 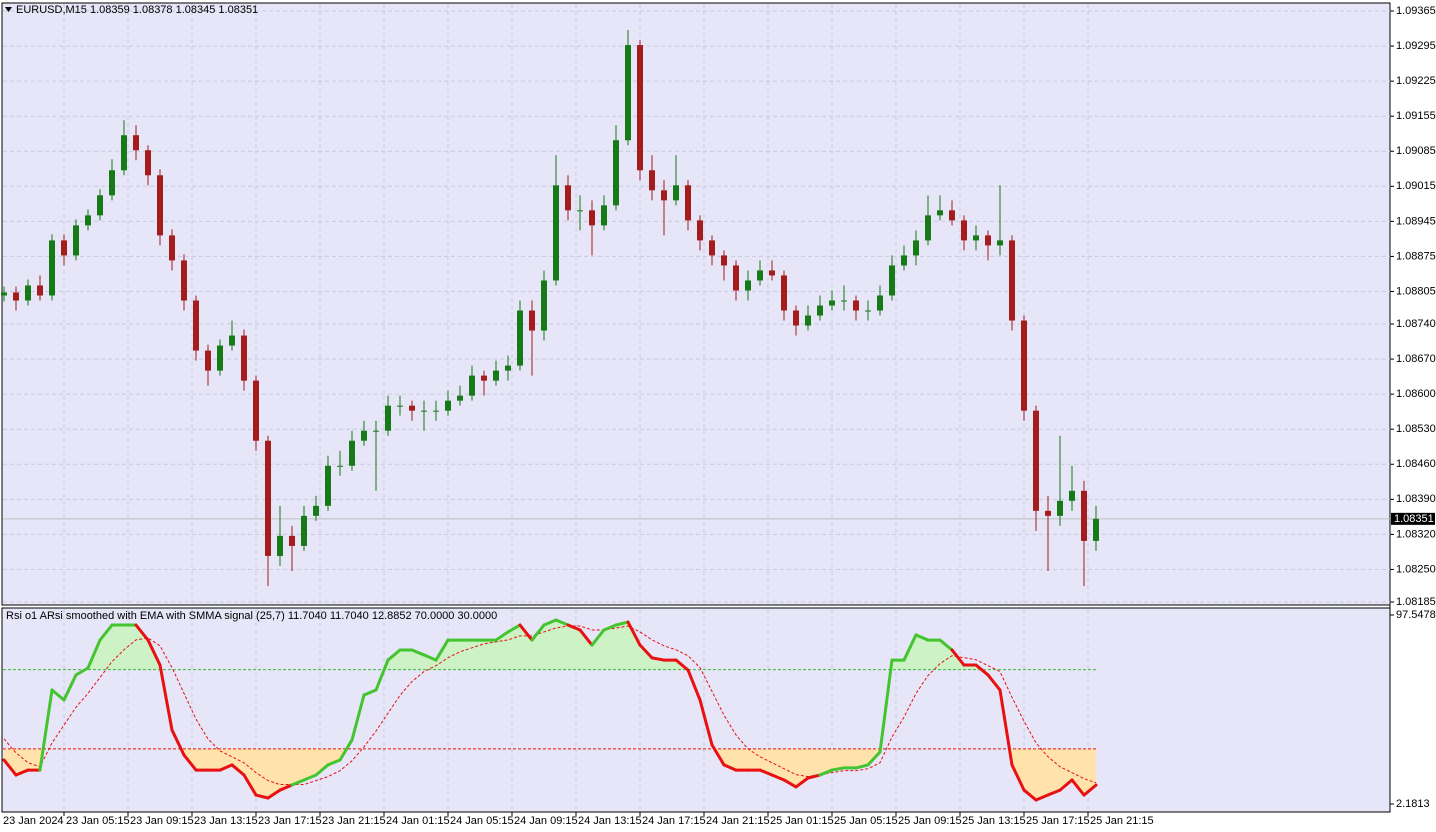 I want to click on x-tick-label: 24 Jan 01:15, so click(x=418, y=821).